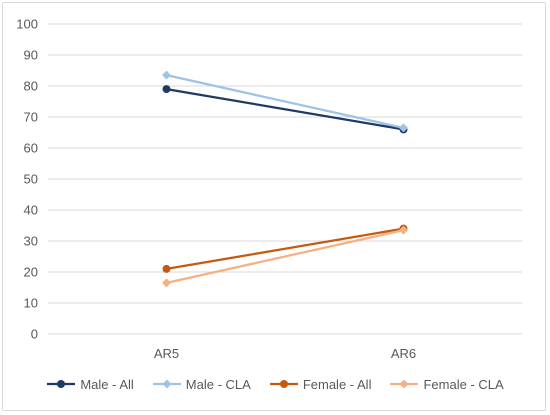 The image size is (550, 415). What do you see at coordinates (31, 179) in the screenshot?
I see `y-tick-label: 50` at bounding box center [31, 179].